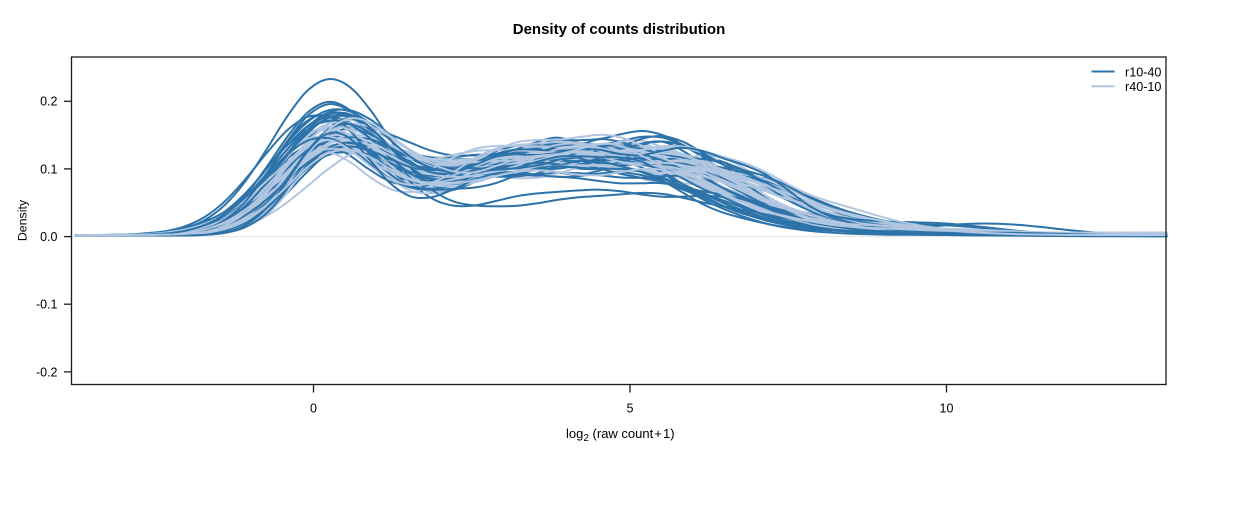 This screenshot has width=1238, height=505. I want to click on svg-text: Density, so click(23, 220).